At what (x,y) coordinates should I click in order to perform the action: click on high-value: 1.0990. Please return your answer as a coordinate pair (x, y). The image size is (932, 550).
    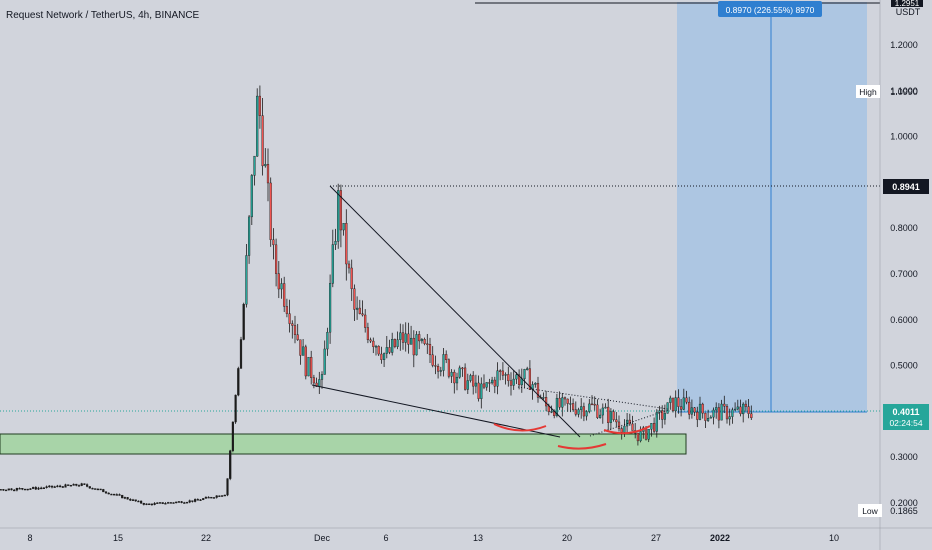
    Looking at the image, I should click on (904, 92).